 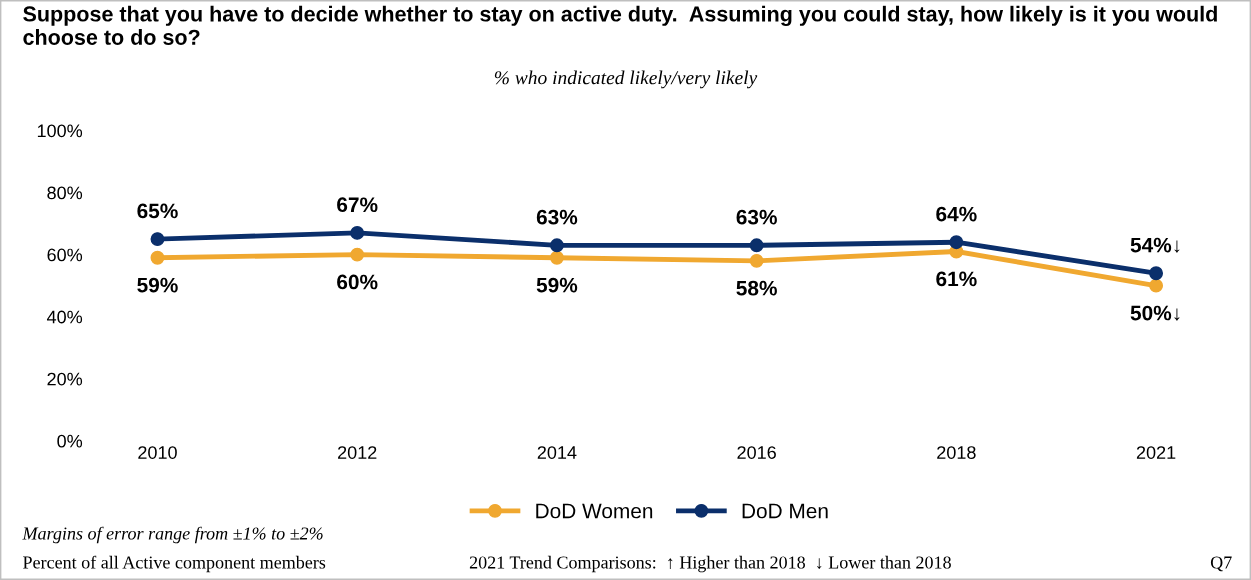 I want to click on data-label: 60%, so click(x=357, y=282).